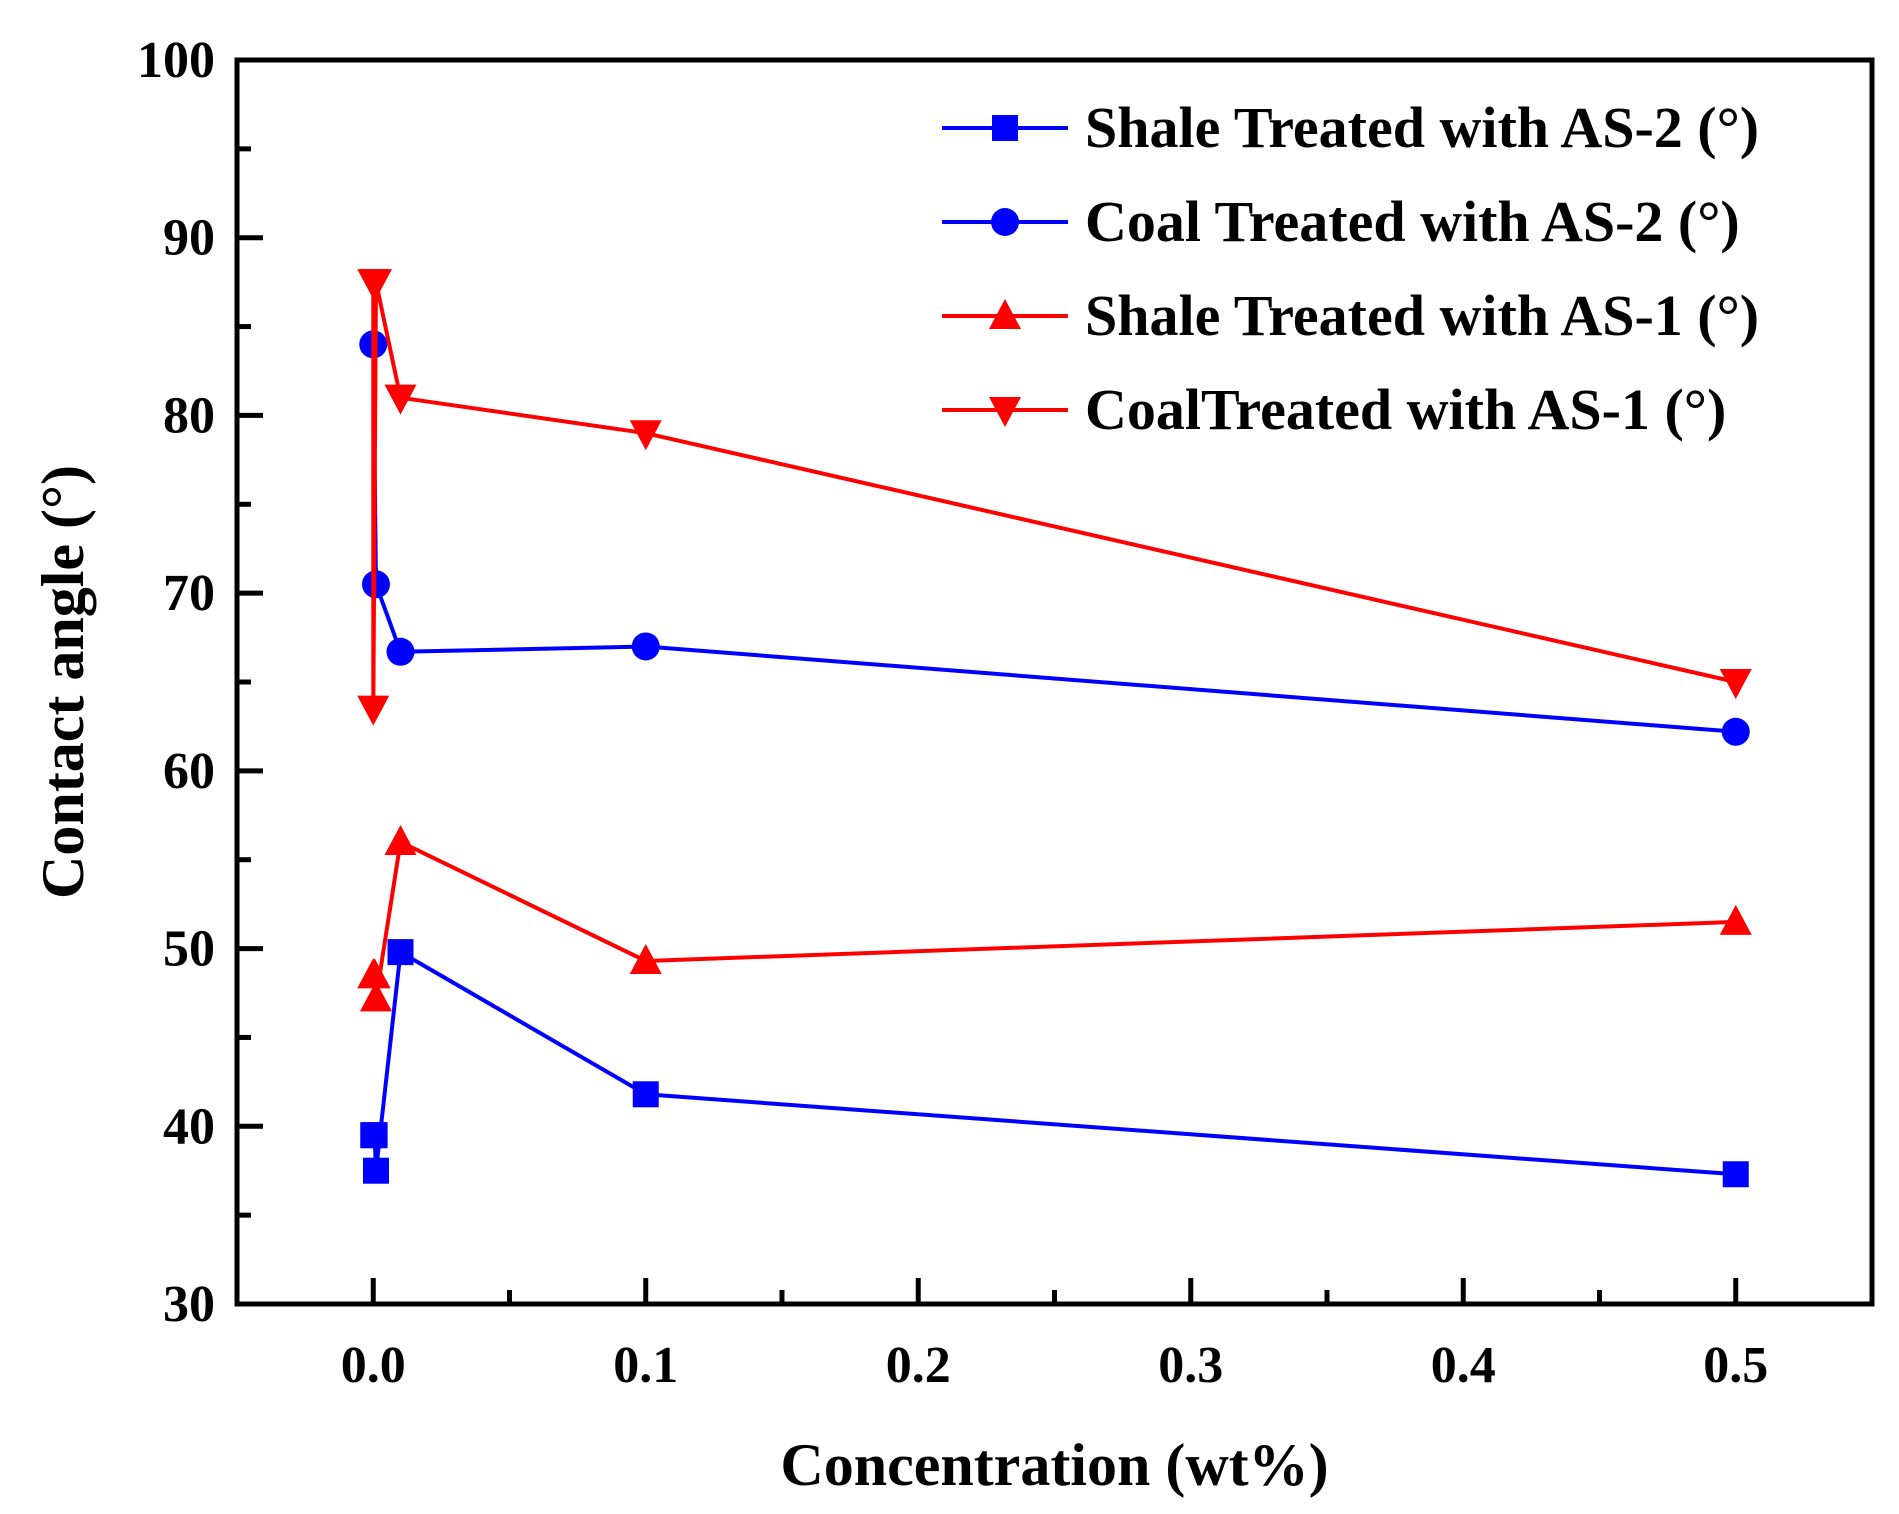  I want to click on y-tick-label: 90, so click(189, 238).